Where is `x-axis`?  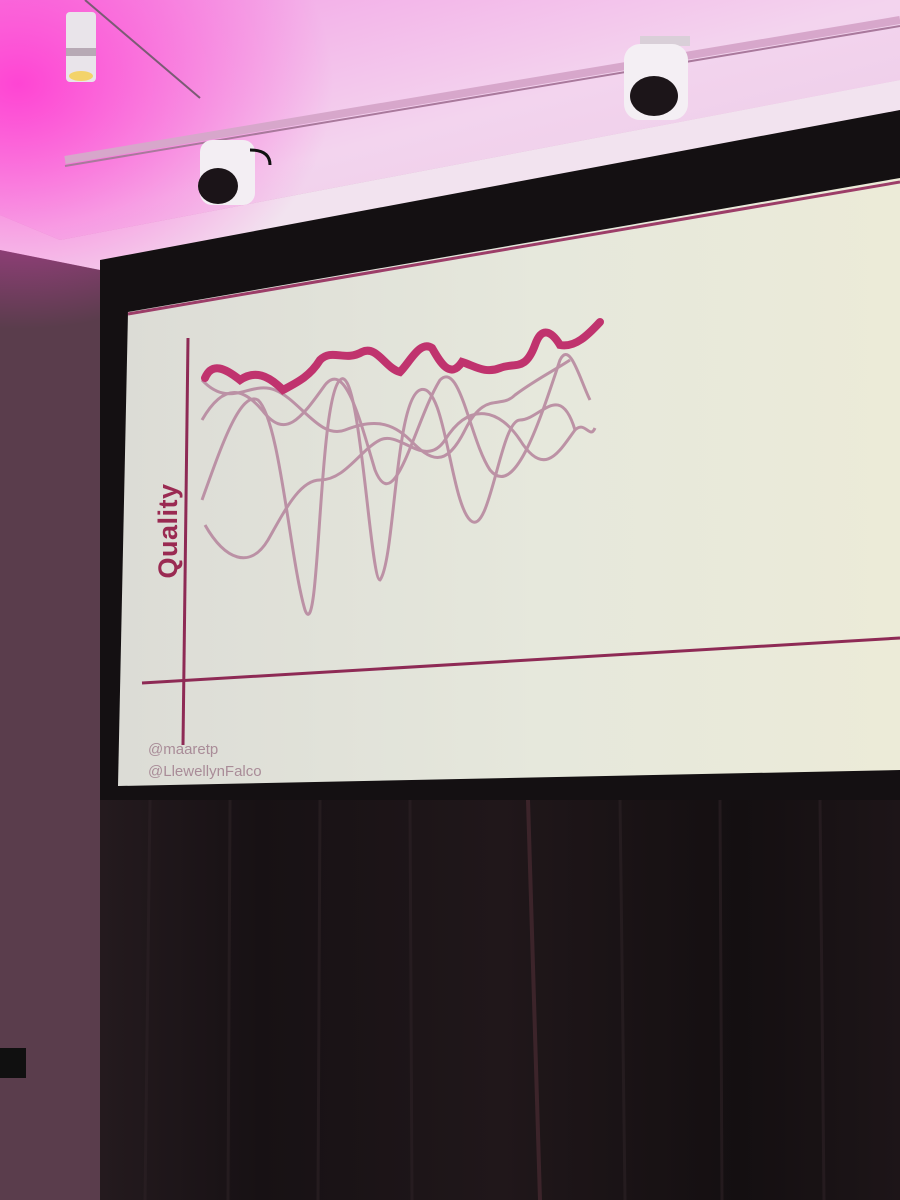 x-axis is located at coordinates (520, 660).